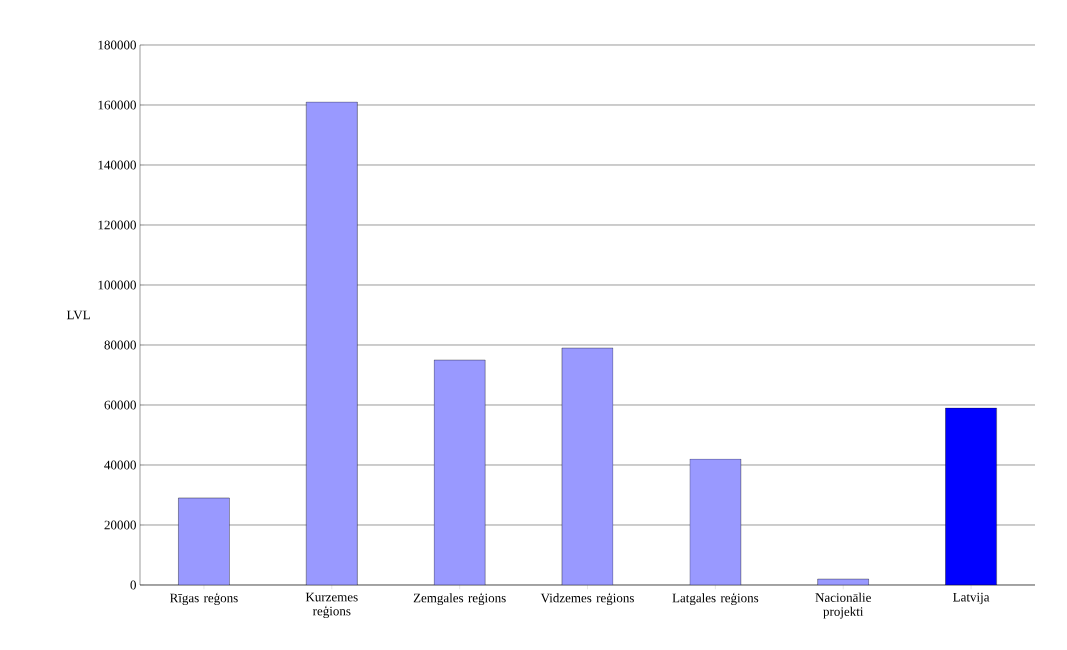  Describe the element at coordinates (587, 599) in the screenshot. I see `x-tick-label: Vidzemes reģions` at that location.